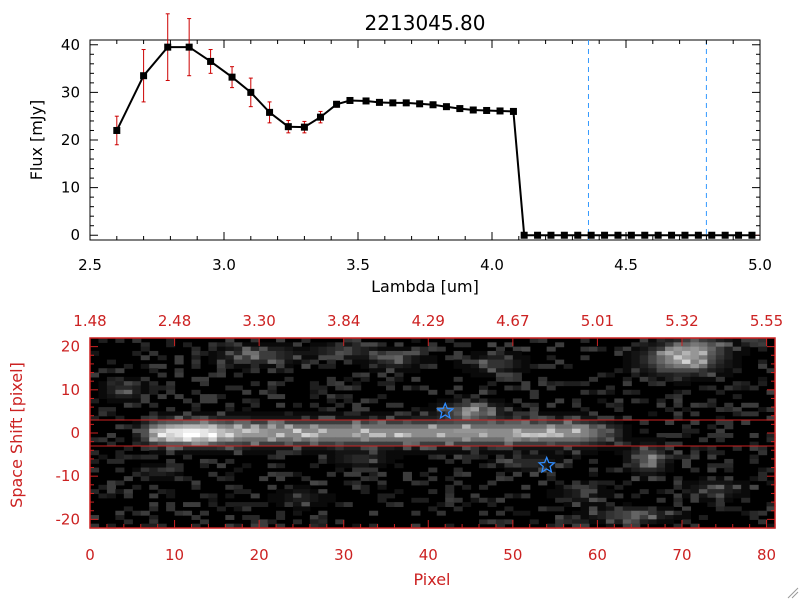 Image resolution: width=800 pixels, height=604 pixels. Describe the element at coordinates (793, 593) in the screenshot. I see `resize-grip-icon` at that location.